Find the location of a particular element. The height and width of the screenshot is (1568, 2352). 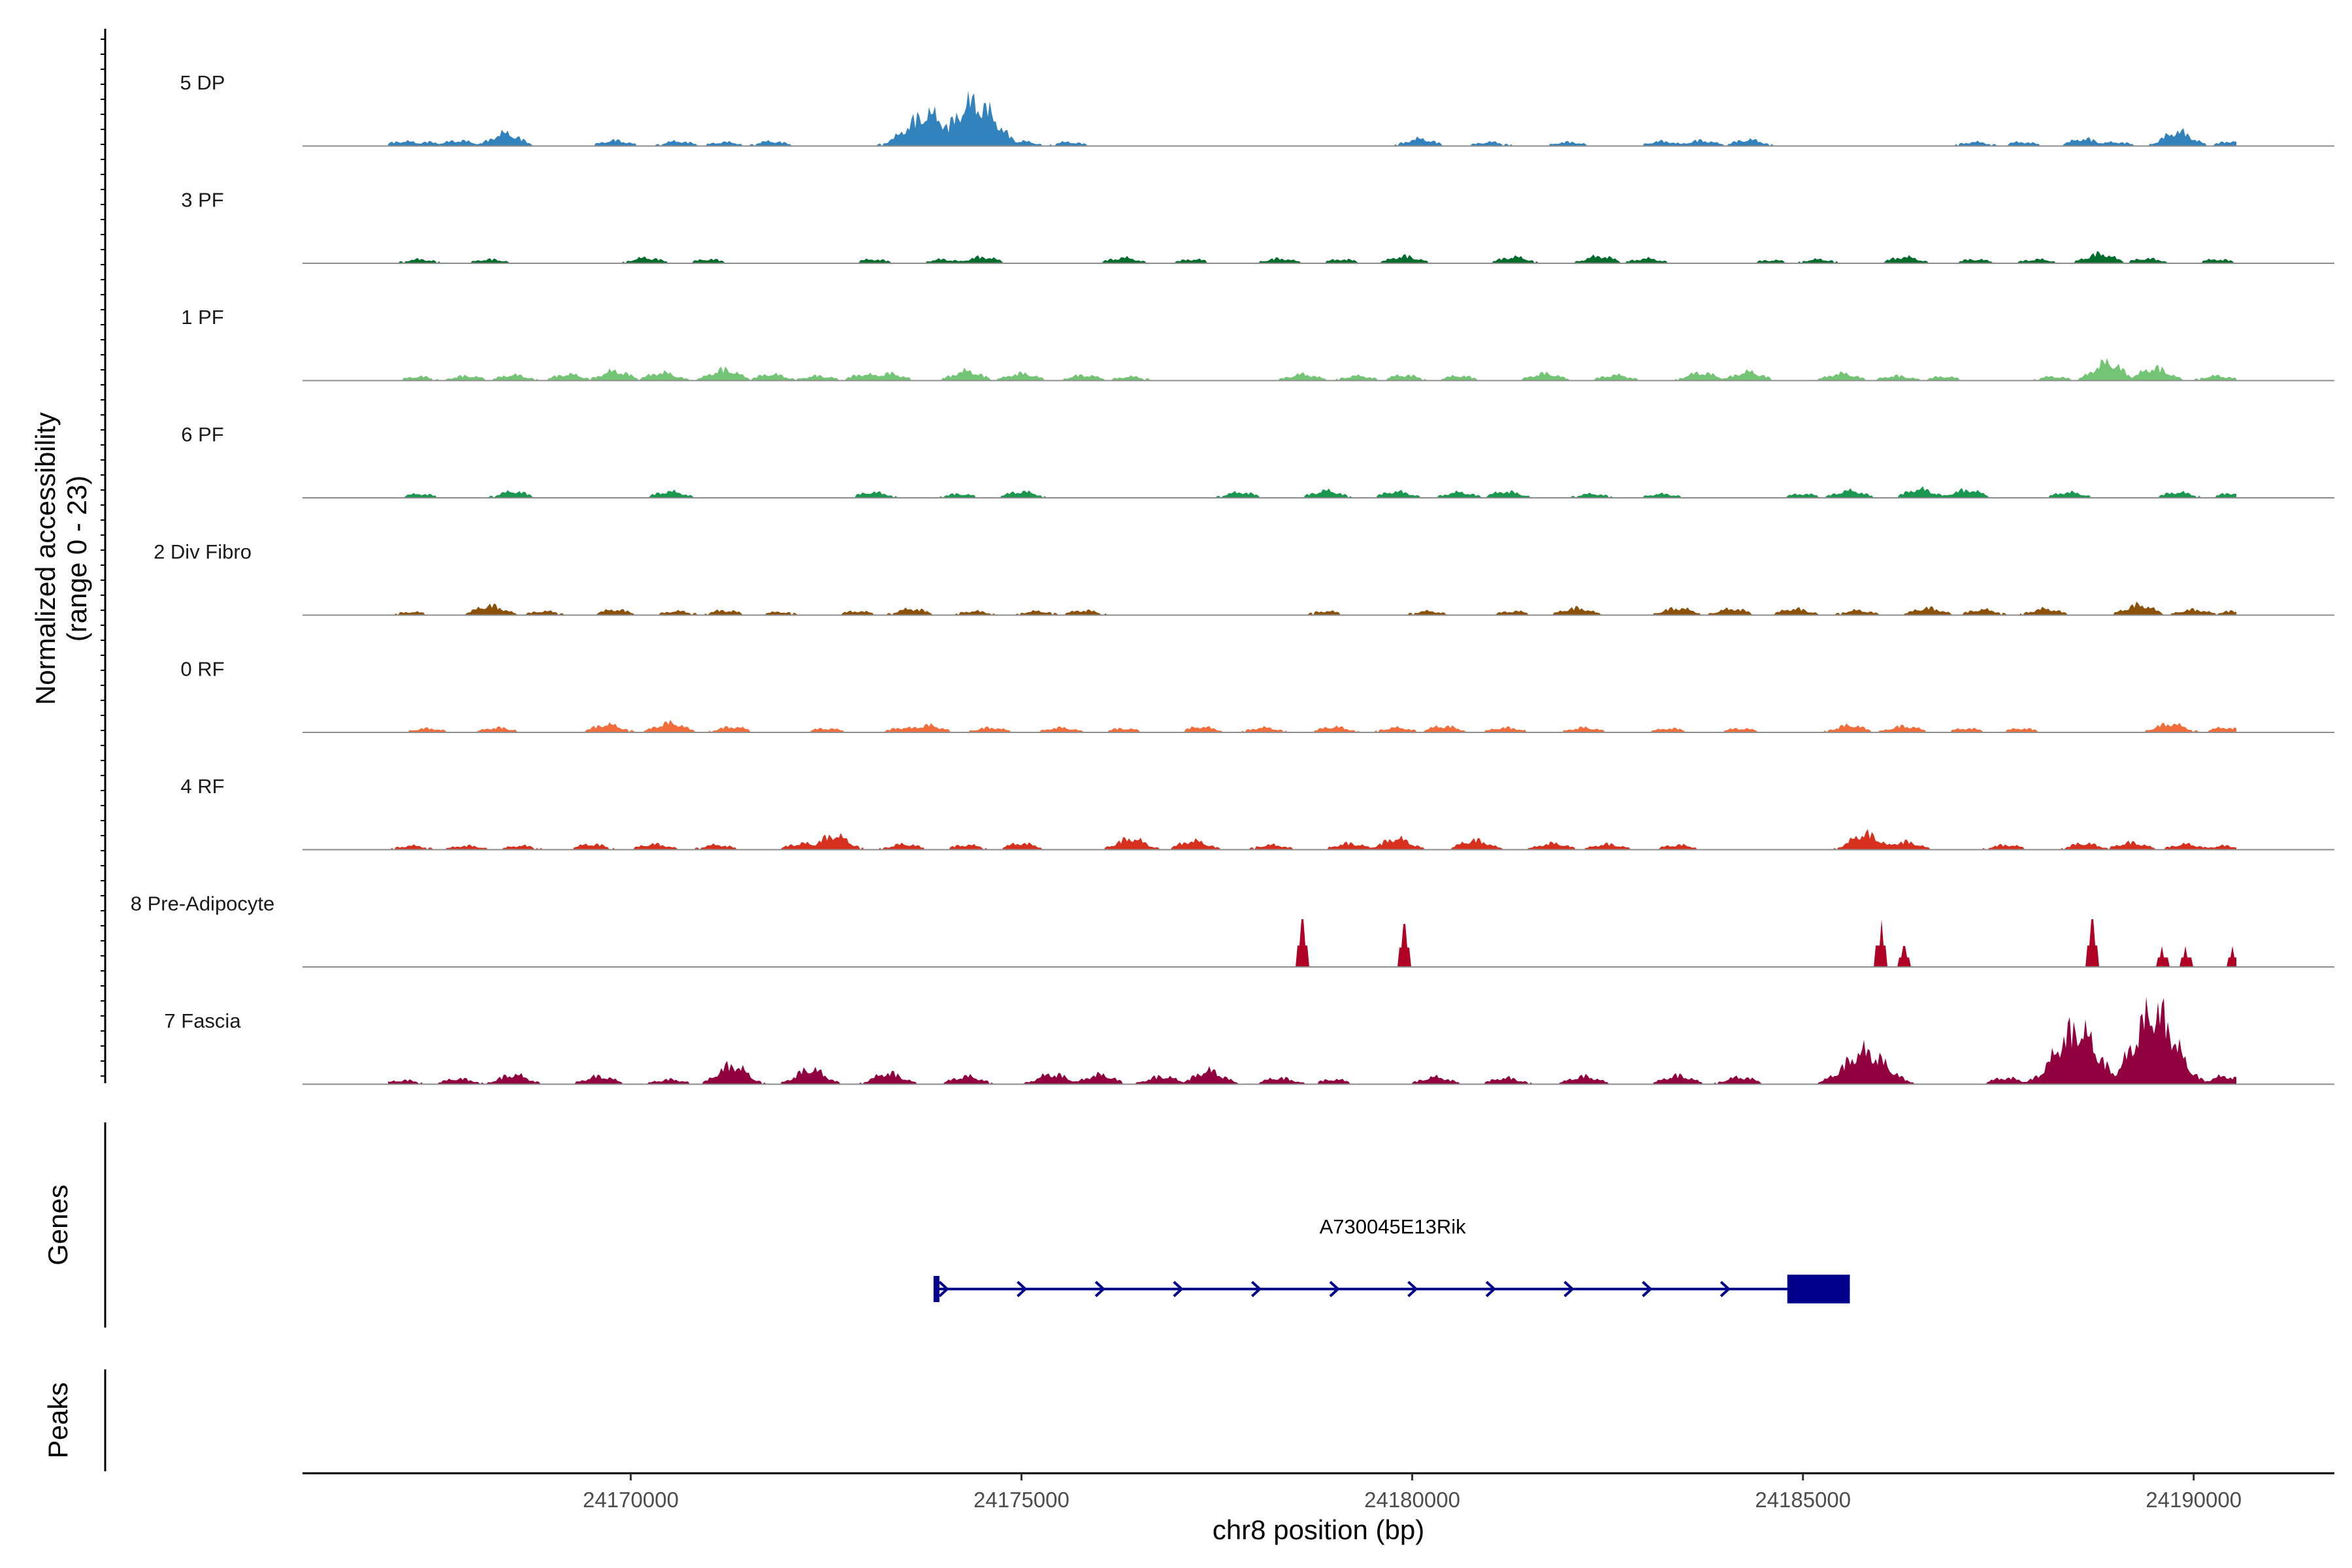

track-3-pf: 3 PF is located at coordinates (1257, 226).